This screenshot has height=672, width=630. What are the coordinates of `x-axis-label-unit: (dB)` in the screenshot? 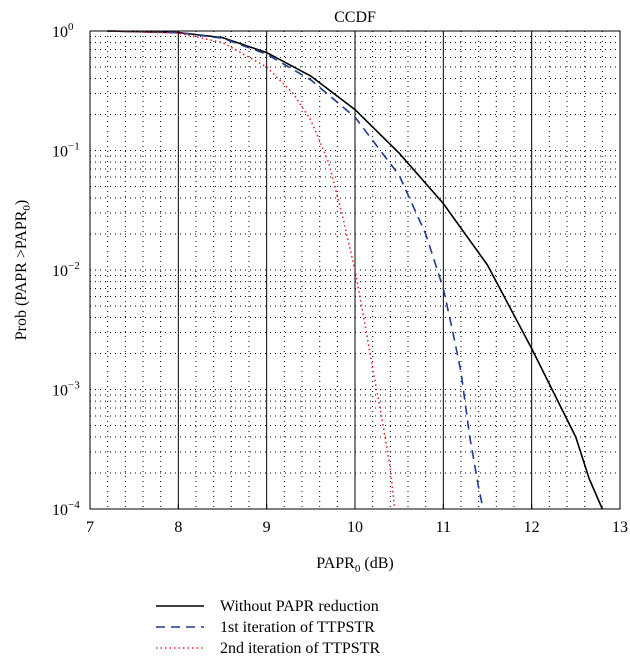 It's located at (376, 563).